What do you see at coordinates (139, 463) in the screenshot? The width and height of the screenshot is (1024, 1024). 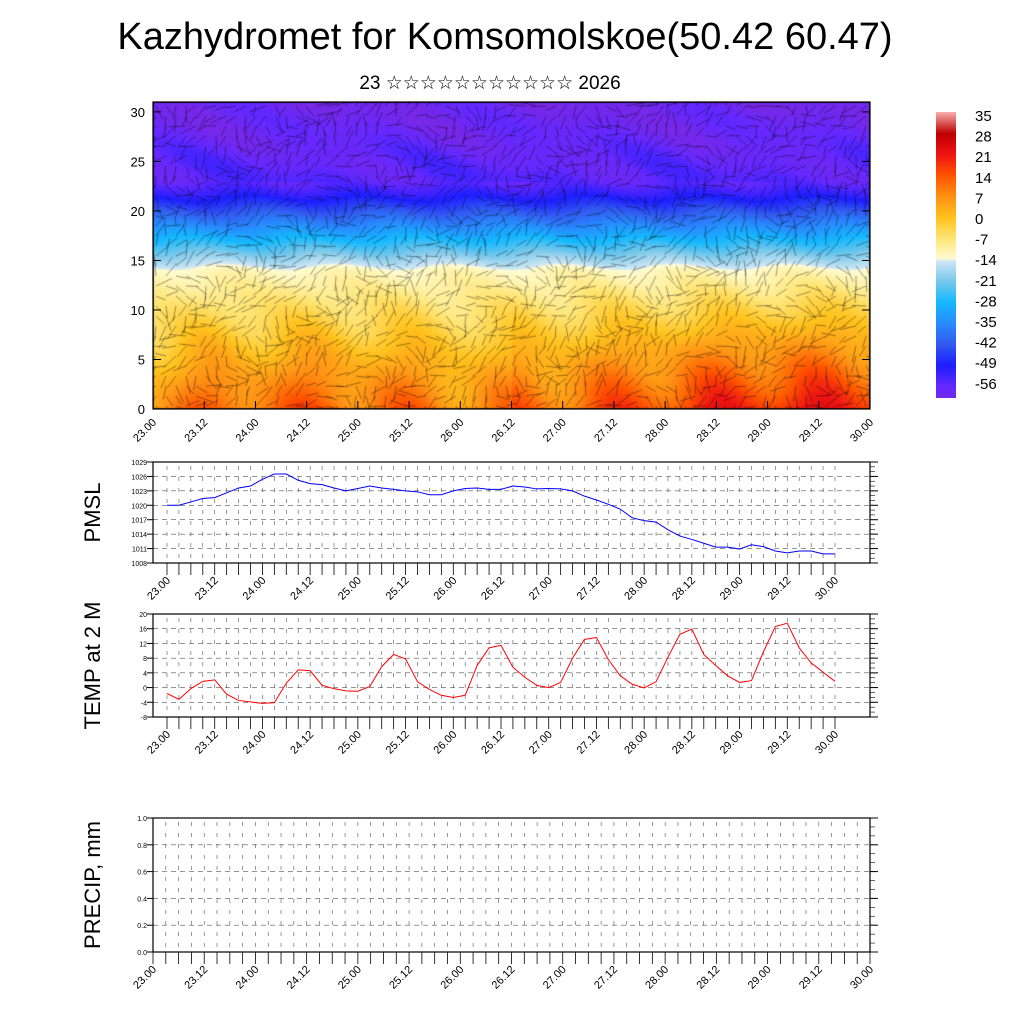 I see `y-tick-label: 1029` at bounding box center [139, 463].